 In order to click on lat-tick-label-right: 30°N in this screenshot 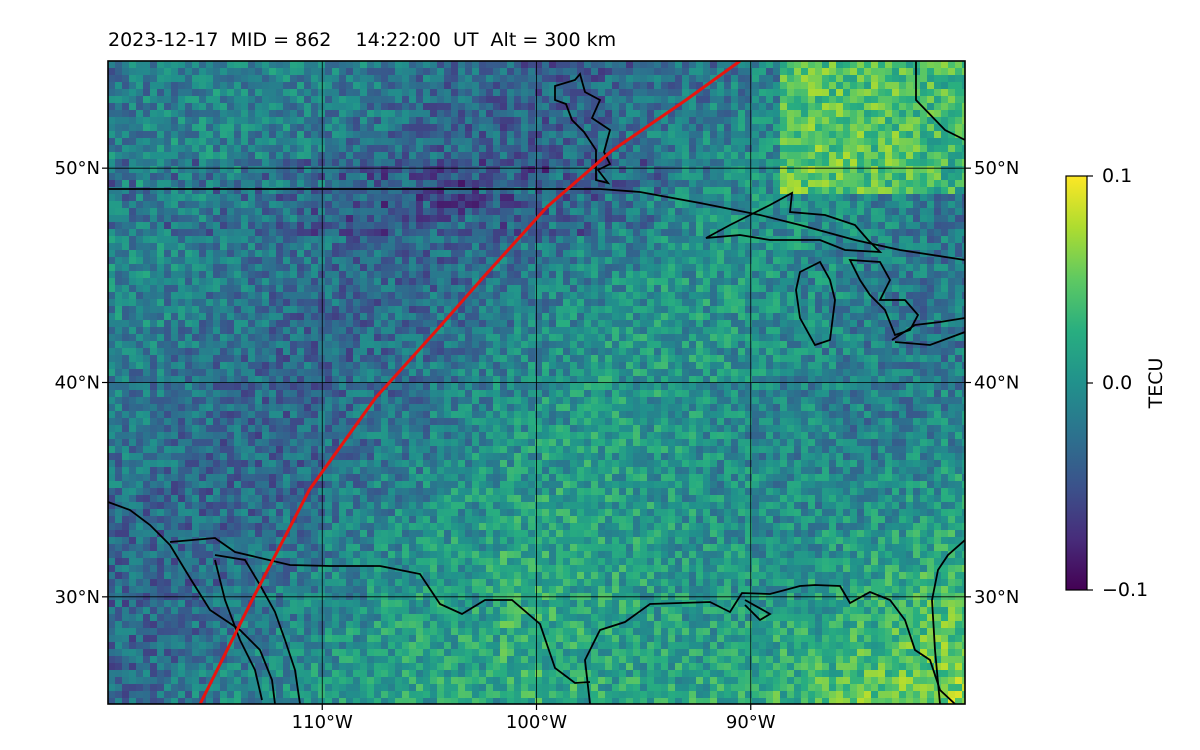, I will do `click(996, 597)`.